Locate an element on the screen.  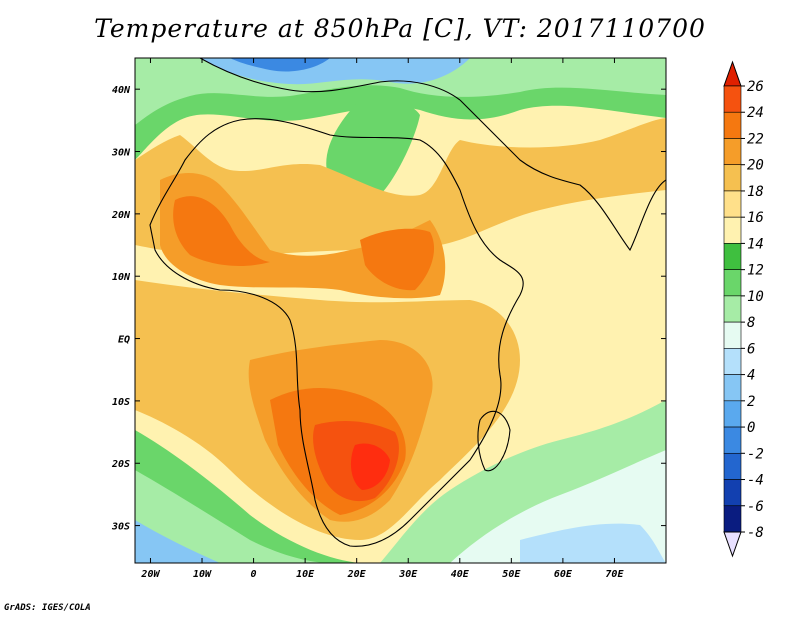
colorbar-label: -4 is located at coordinates (755, 481).